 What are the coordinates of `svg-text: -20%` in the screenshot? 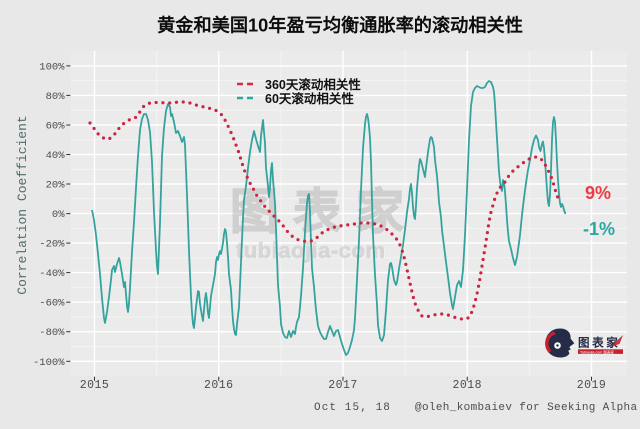 It's located at (52, 245).